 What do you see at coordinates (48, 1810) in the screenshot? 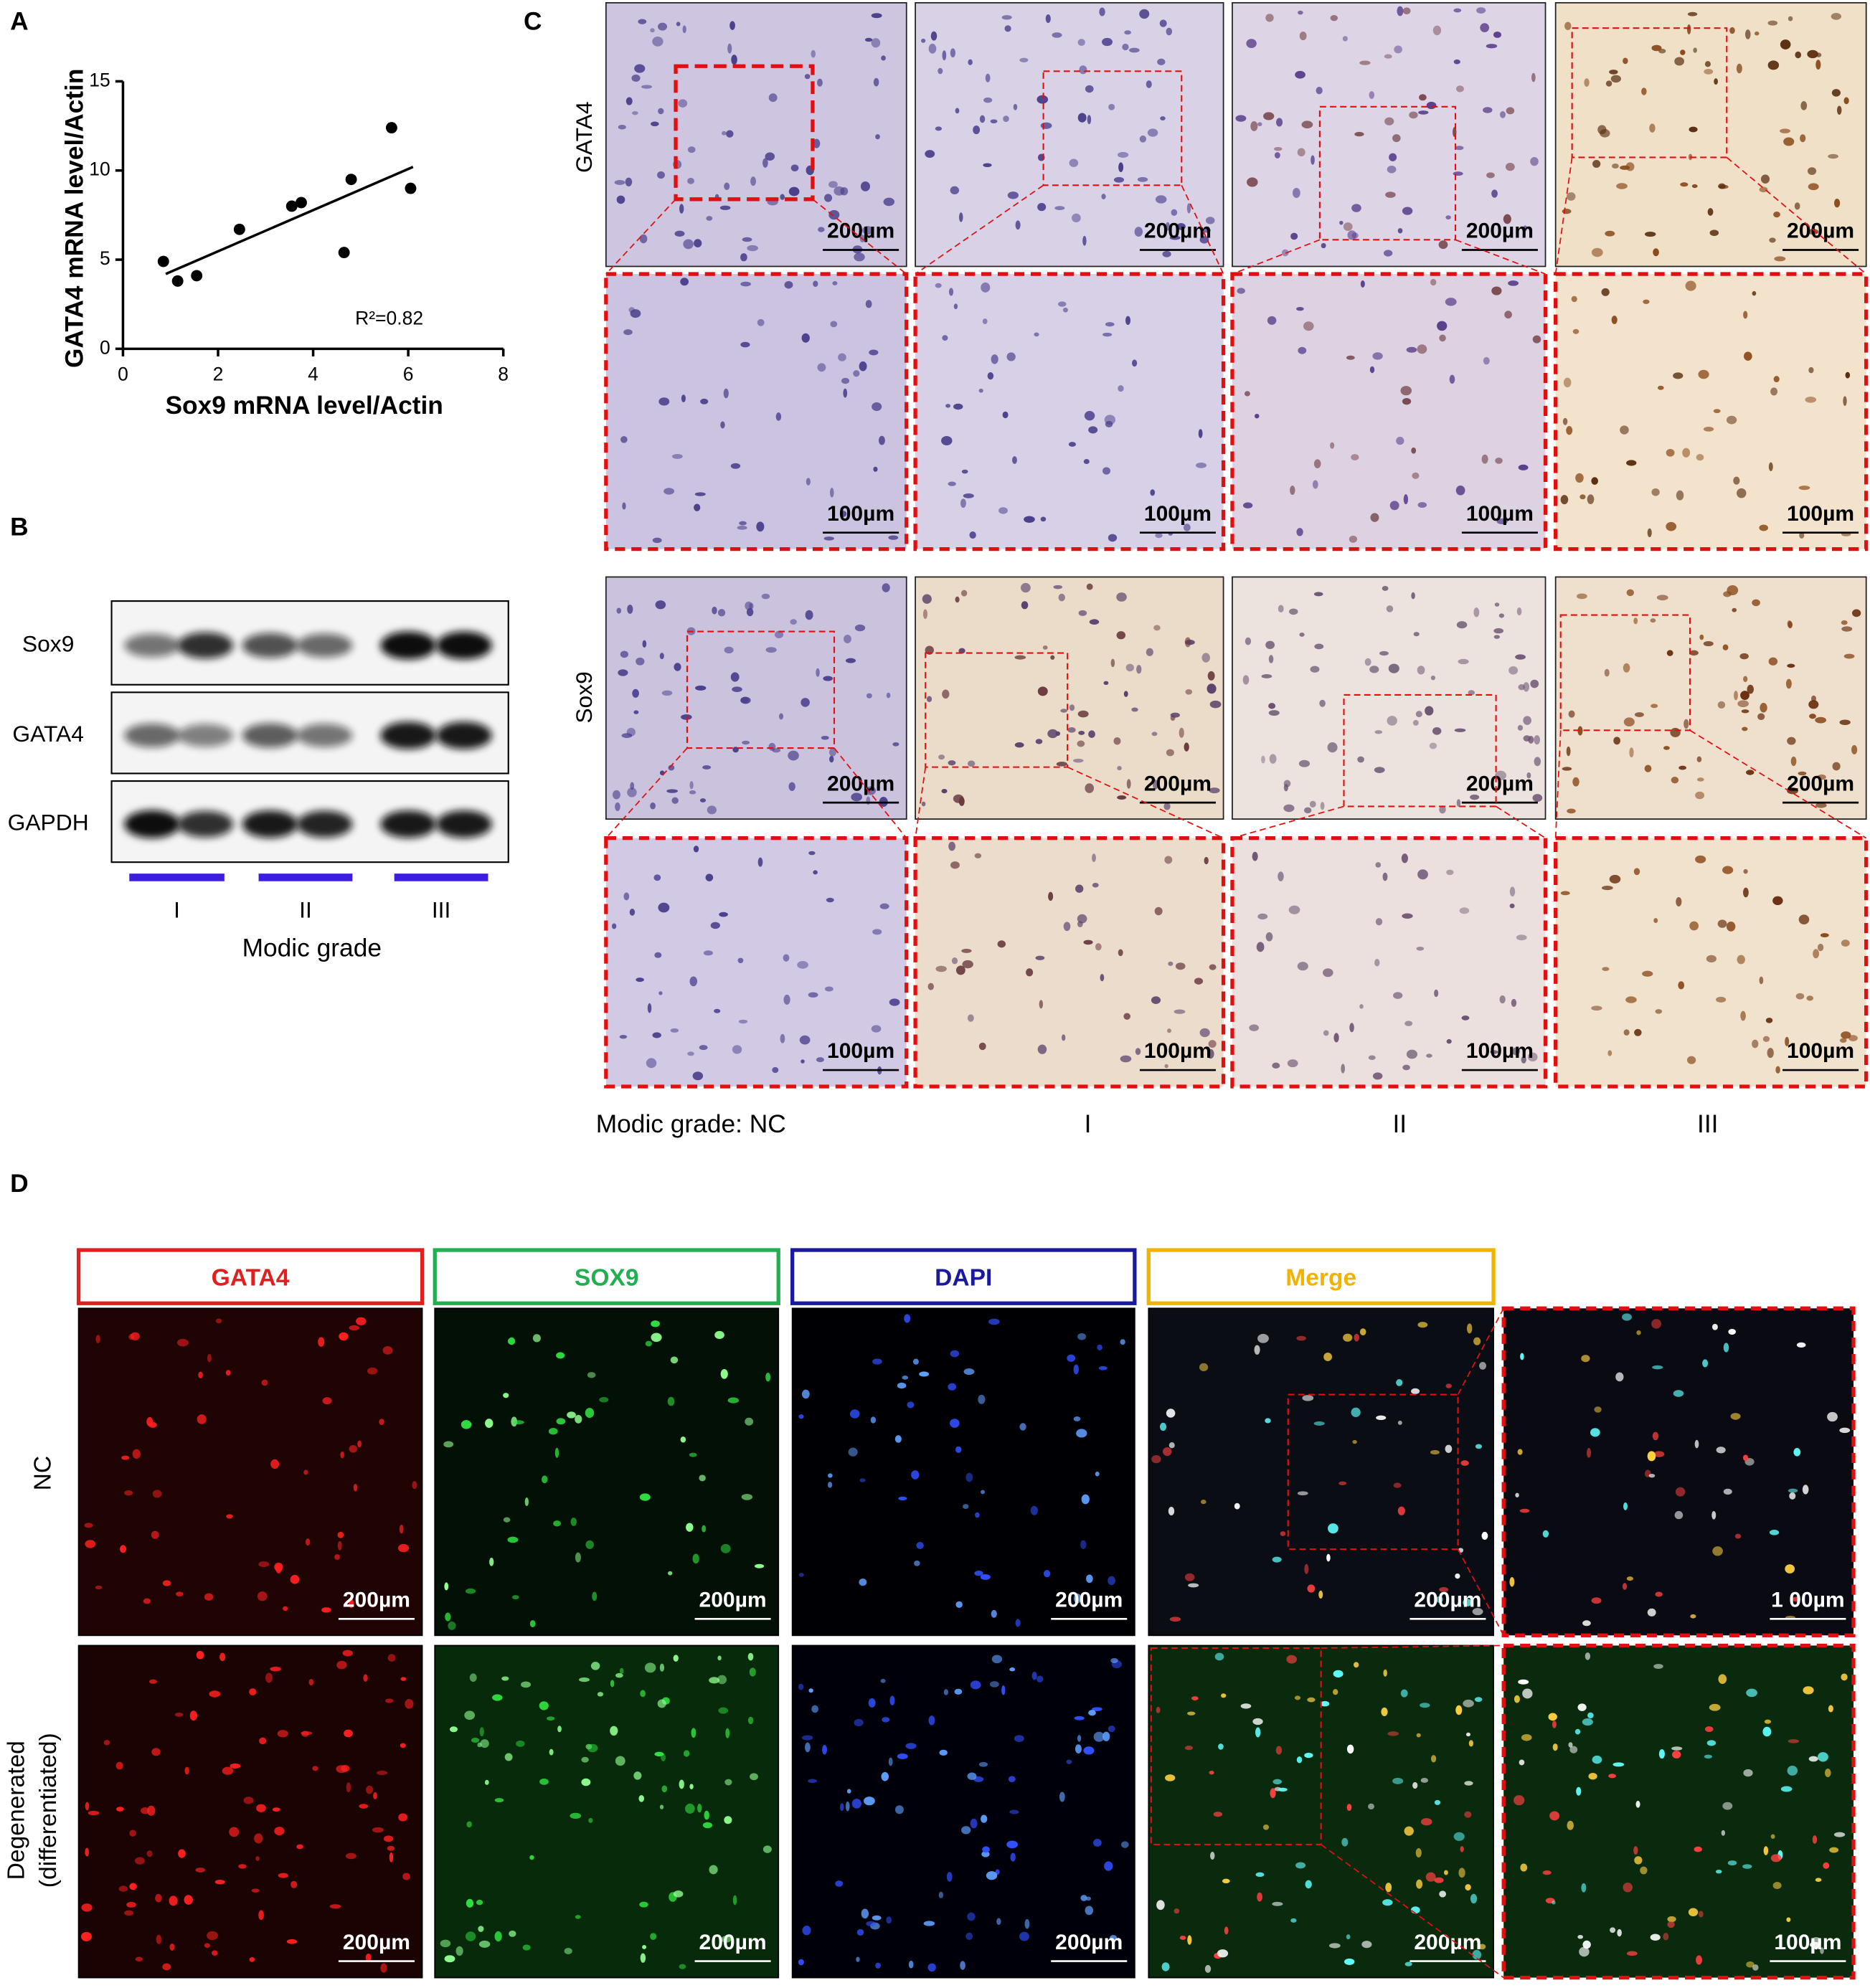
I see `row-label: (differentiated)` at bounding box center [48, 1810].